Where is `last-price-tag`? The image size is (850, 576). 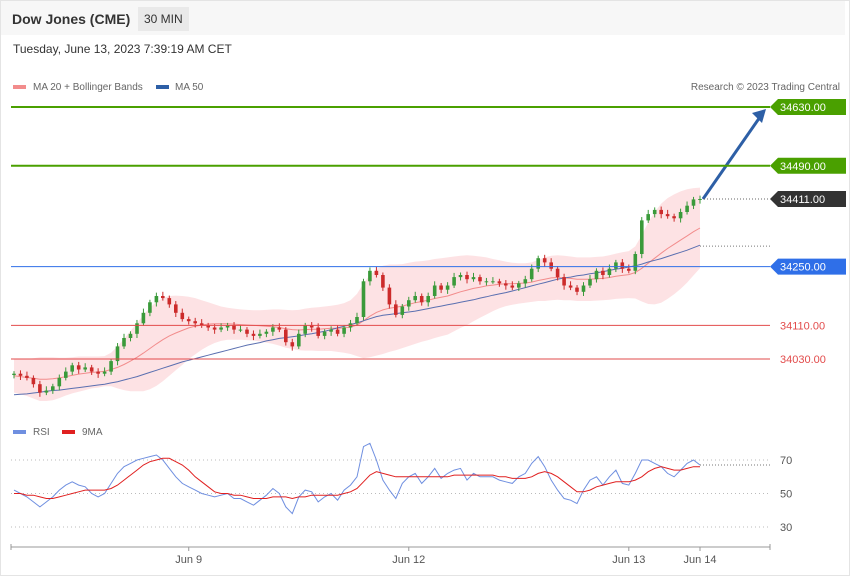
last-price-tag is located at coordinates (808, 198).